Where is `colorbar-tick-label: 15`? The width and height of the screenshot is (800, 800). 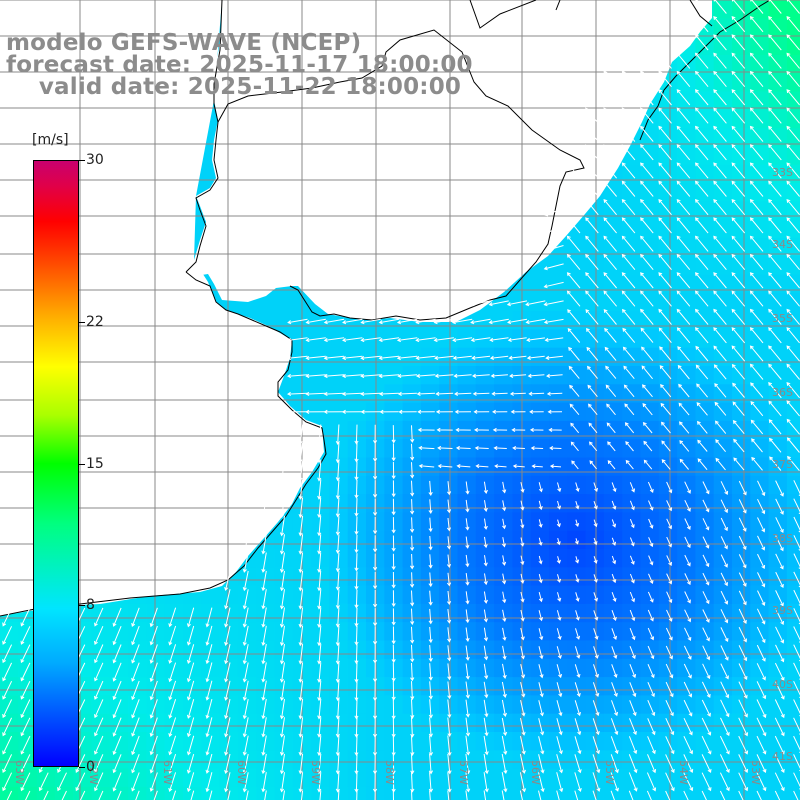
colorbar-tick-label: 15 is located at coordinates (95, 463).